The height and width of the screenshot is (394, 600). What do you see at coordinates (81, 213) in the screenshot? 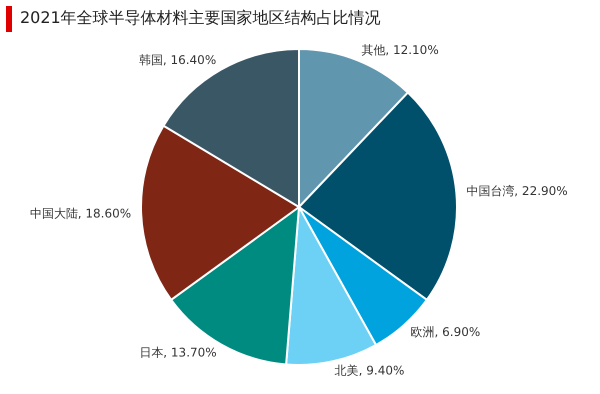
I see `slice-label: 中国大陆, 18.60%` at bounding box center [81, 213].